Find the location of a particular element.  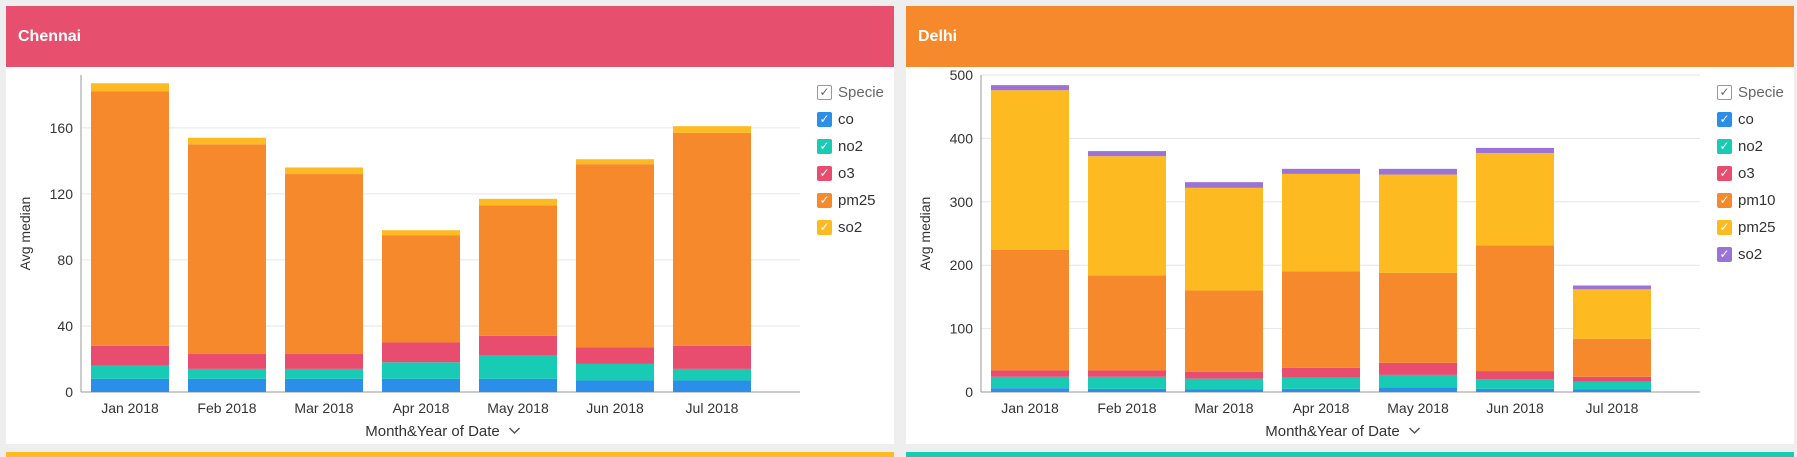

legend: ✓ Specie ✓ co ✓ no2 ✓ o3 ✓ pm10 ✓ pm25 ✓ so2 is located at coordinates (1750, 173).